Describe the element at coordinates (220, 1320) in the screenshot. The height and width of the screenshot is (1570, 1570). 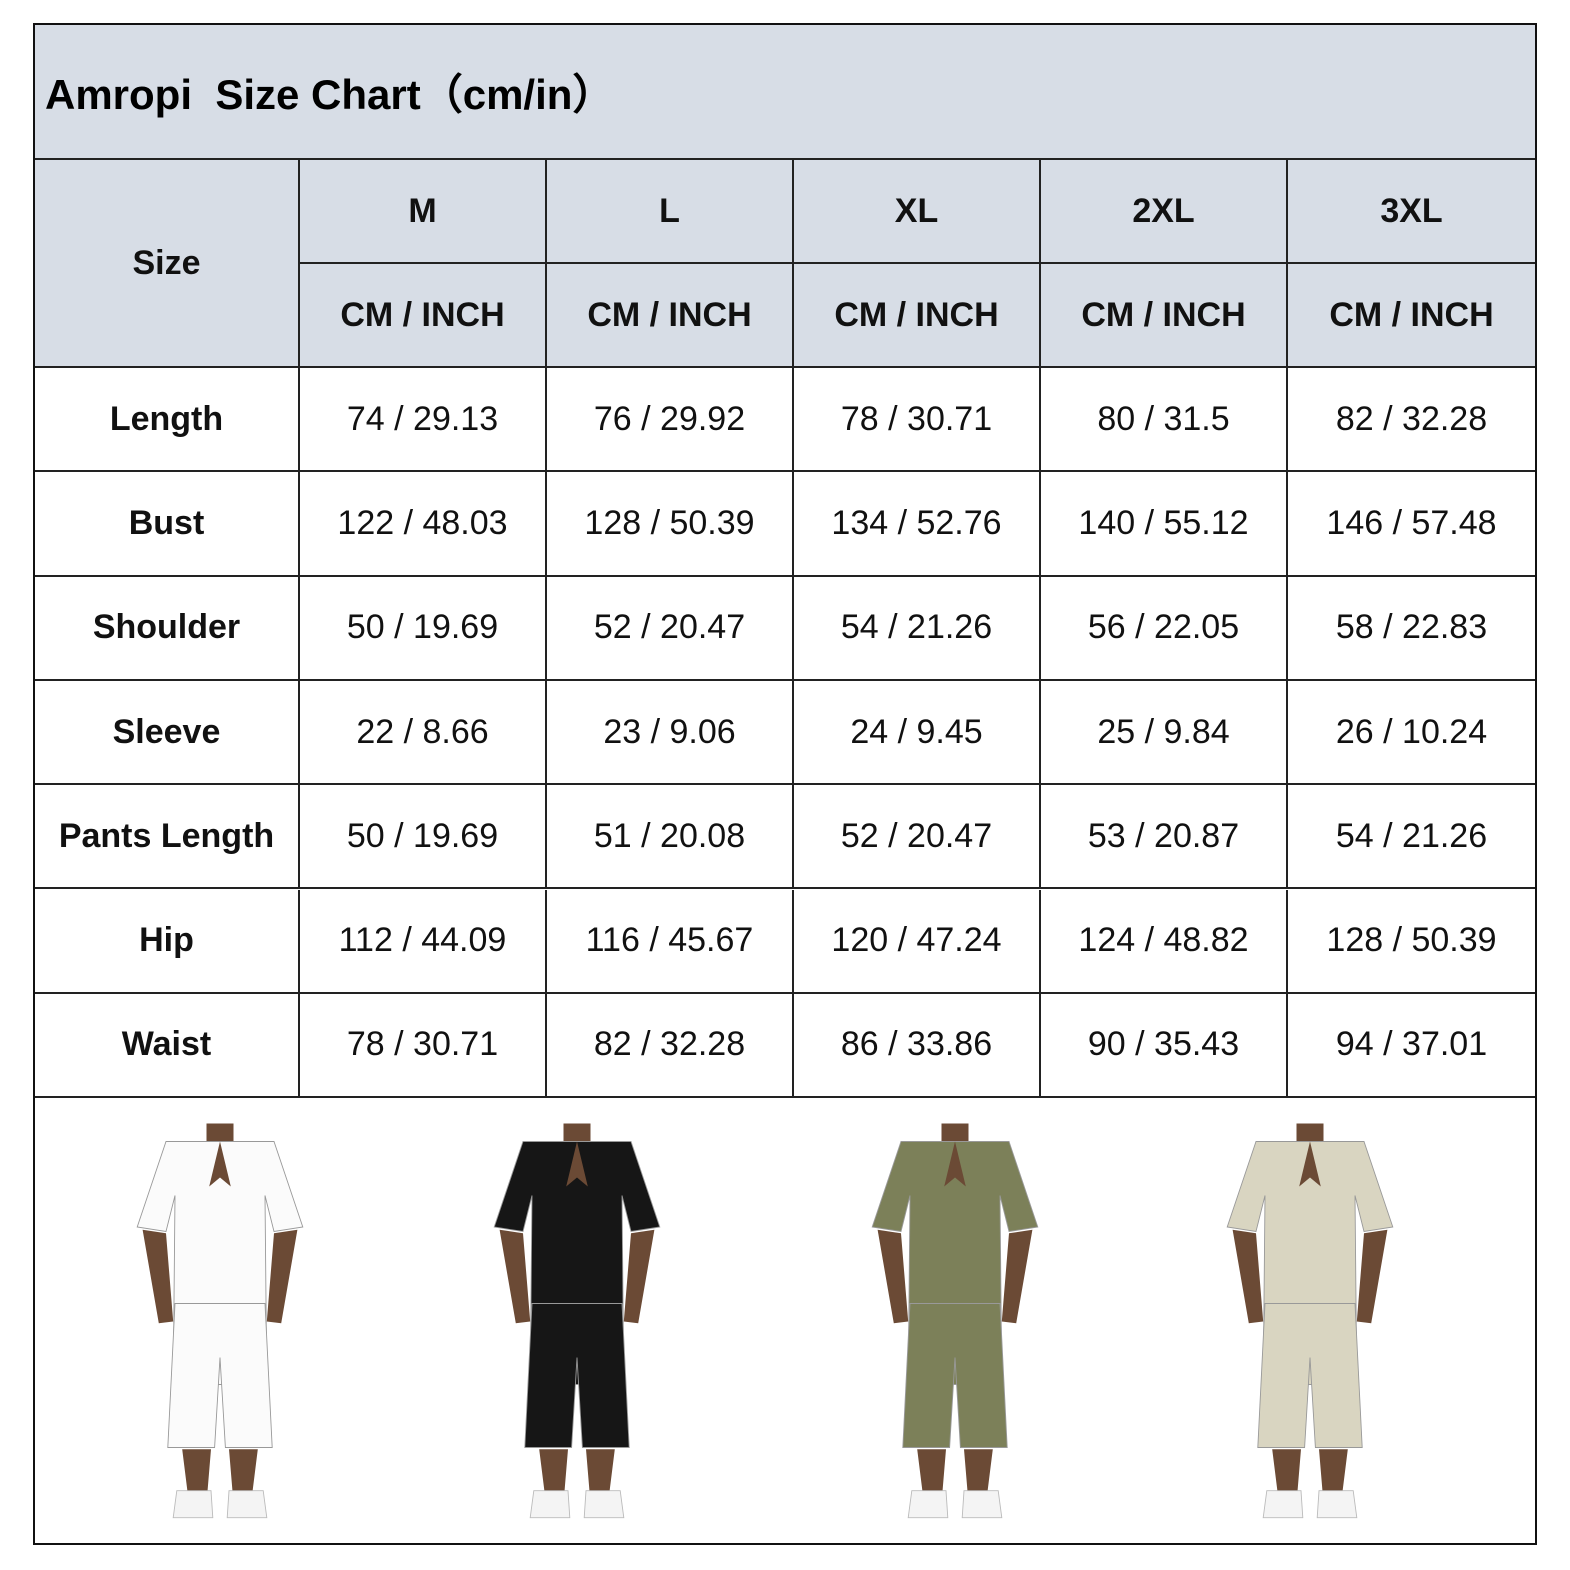
I see `photo-white` at that location.